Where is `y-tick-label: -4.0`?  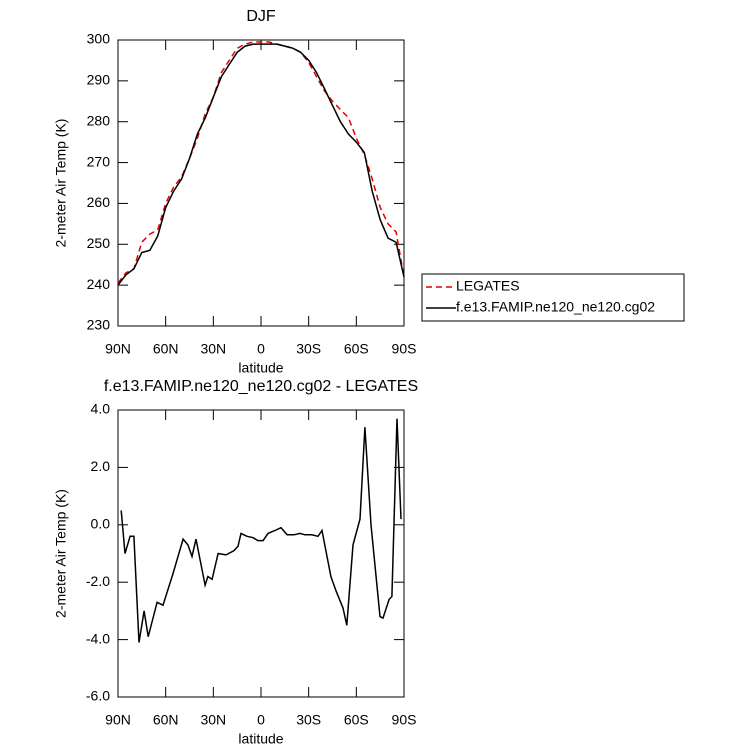
y-tick-label: -4.0 is located at coordinates (98, 638).